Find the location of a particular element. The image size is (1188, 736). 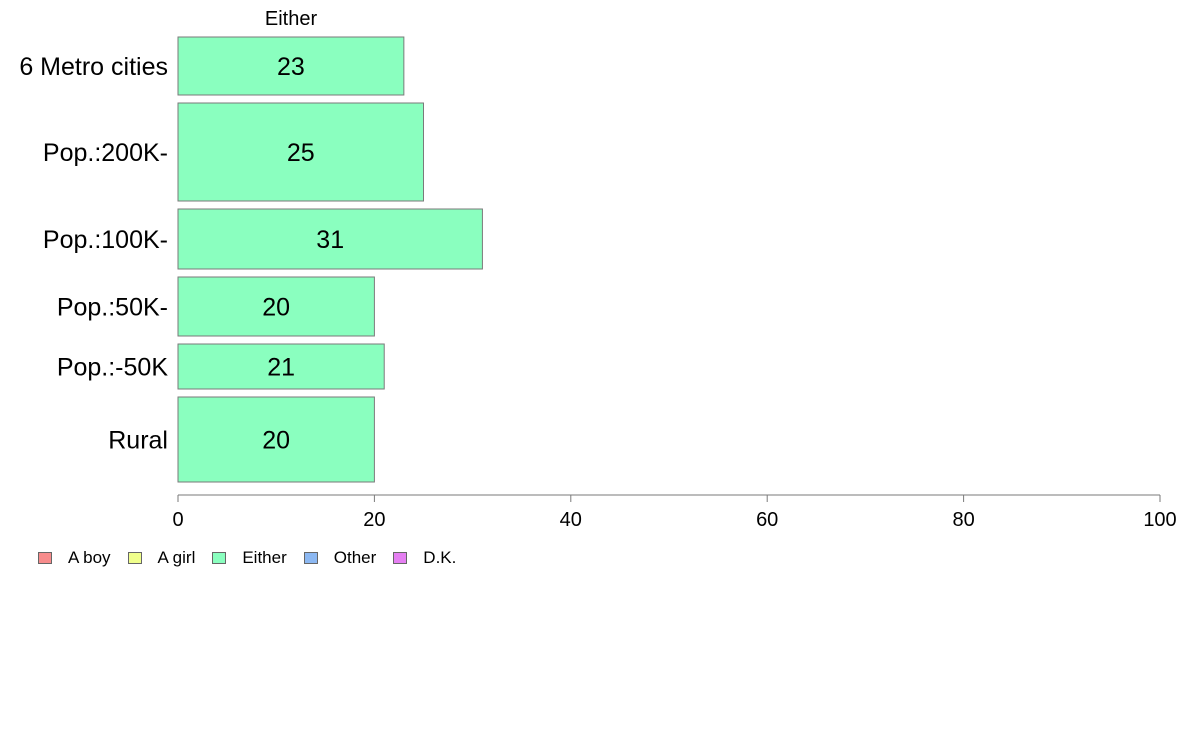

x-tick-label: 80 is located at coordinates (963, 520).